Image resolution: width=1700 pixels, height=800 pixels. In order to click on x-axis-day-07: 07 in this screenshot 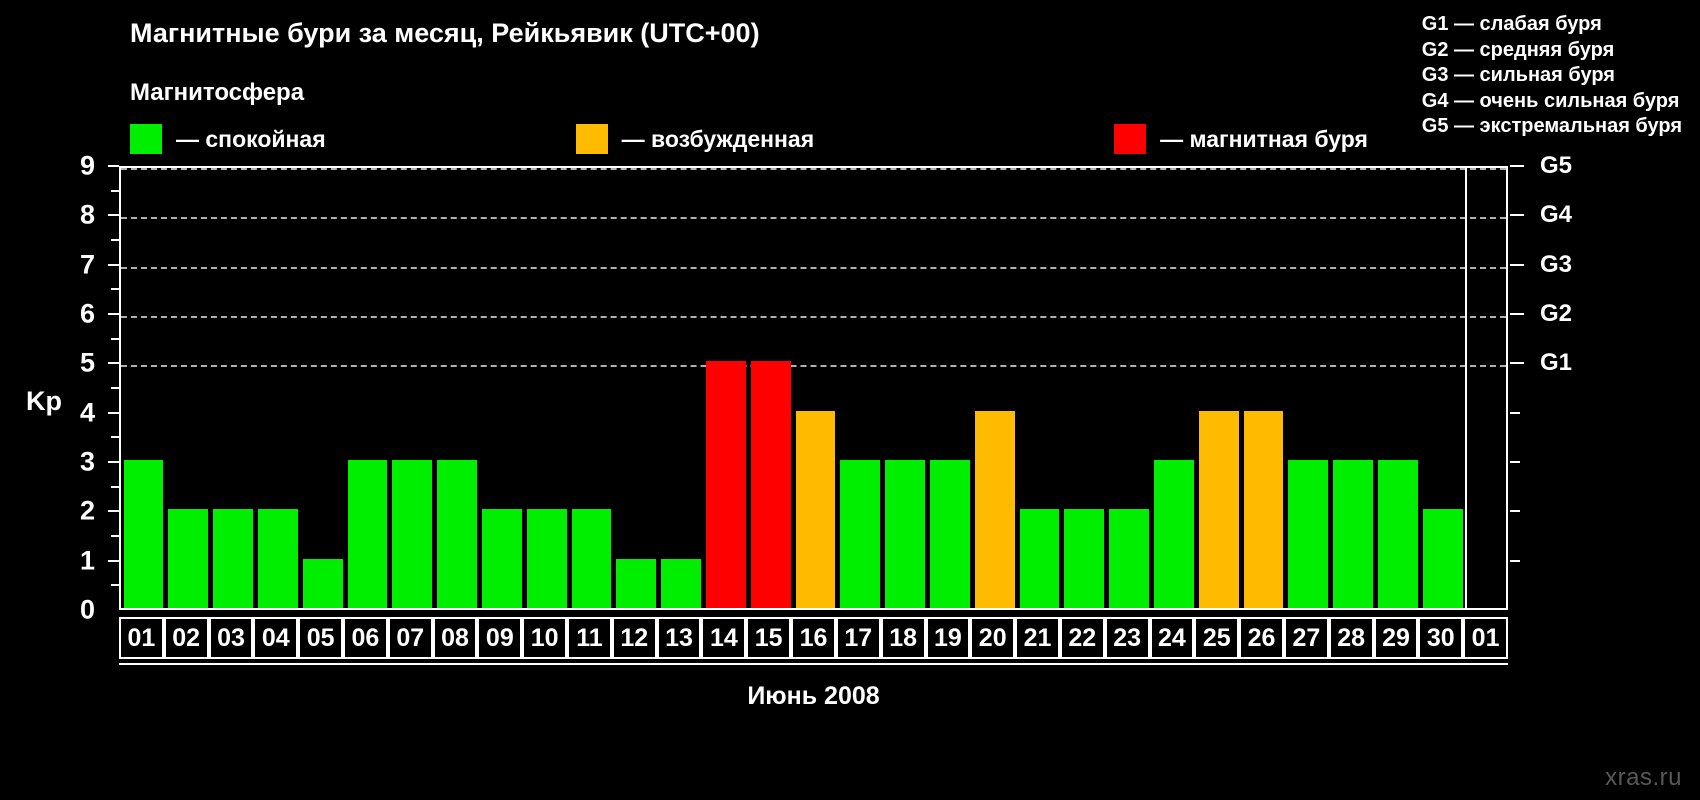, I will do `click(410, 638)`.